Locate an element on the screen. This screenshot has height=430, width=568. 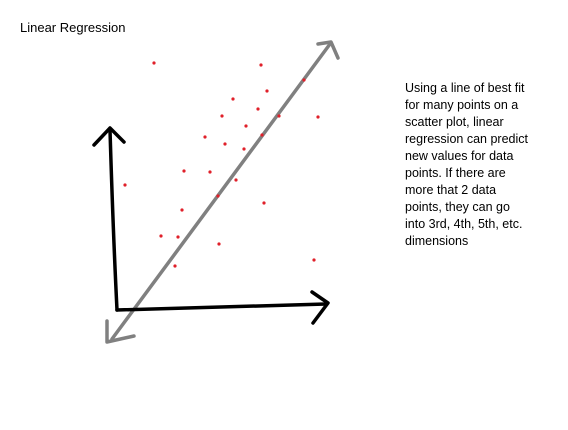
description-line: for many points on a is located at coordinates (480, 105).